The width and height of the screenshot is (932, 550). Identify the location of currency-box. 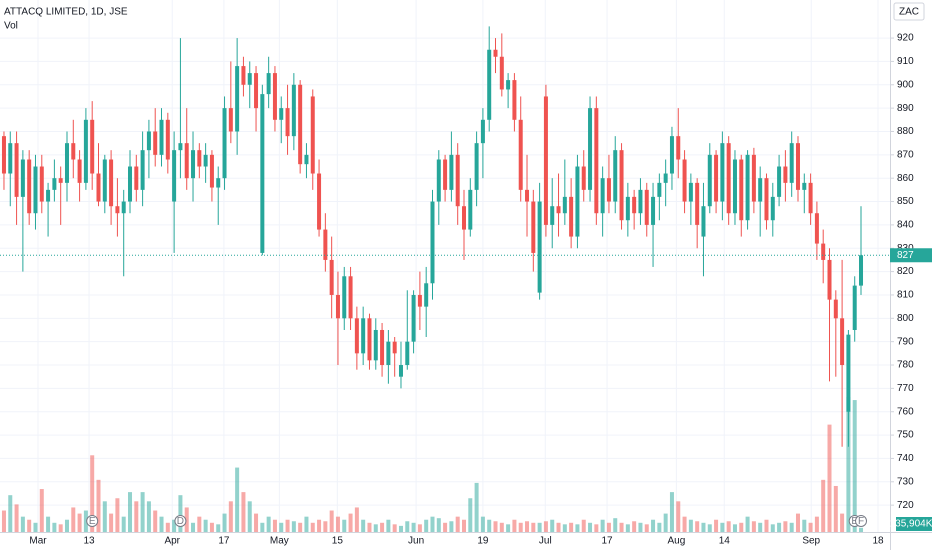
(909, 11).